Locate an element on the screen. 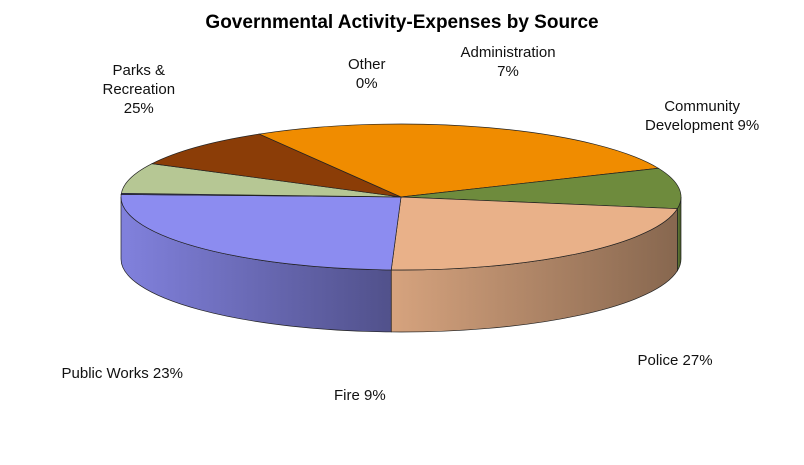 This screenshot has height=465, width=804. slice-label-other: Other 0% is located at coordinates (367, 74).